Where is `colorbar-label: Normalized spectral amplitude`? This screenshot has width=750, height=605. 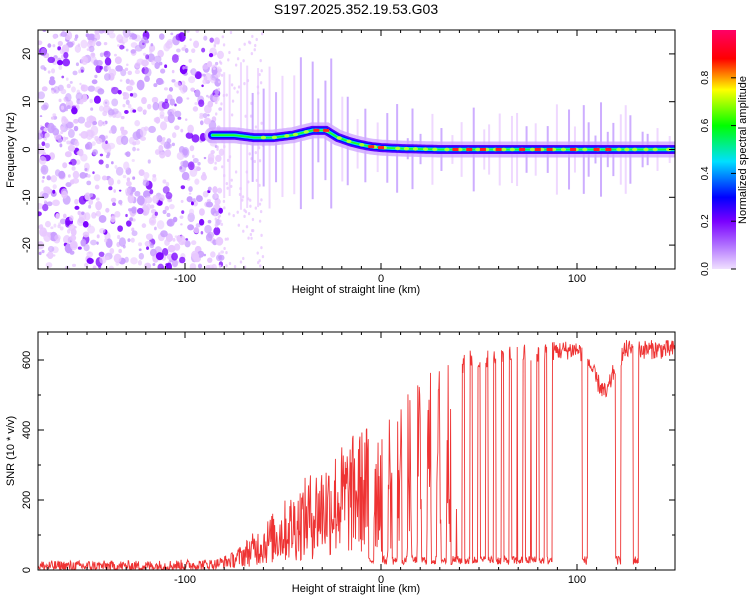 colorbar-label: Normalized spectral amplitude is located at coordinates (743, 150).